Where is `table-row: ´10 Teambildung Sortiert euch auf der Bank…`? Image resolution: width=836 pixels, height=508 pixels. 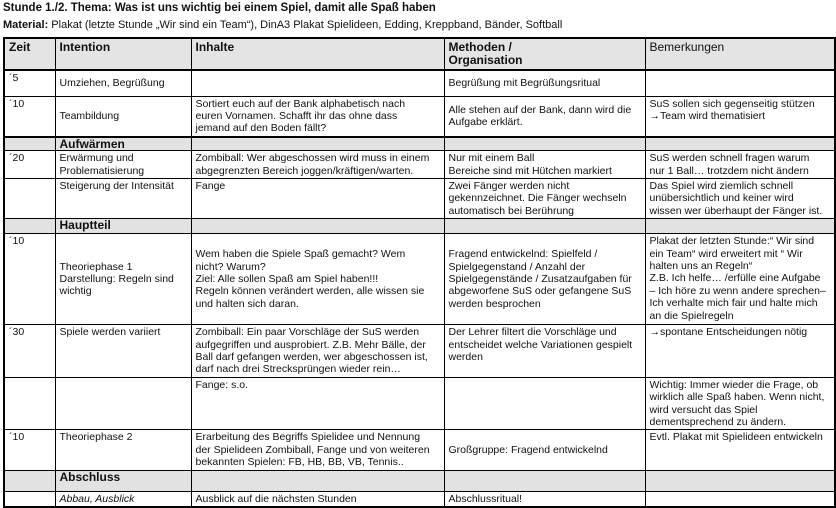
table-row: ´10 Teambildung Sortiert euch auf der Bank… is located at coordinates (419, 116).